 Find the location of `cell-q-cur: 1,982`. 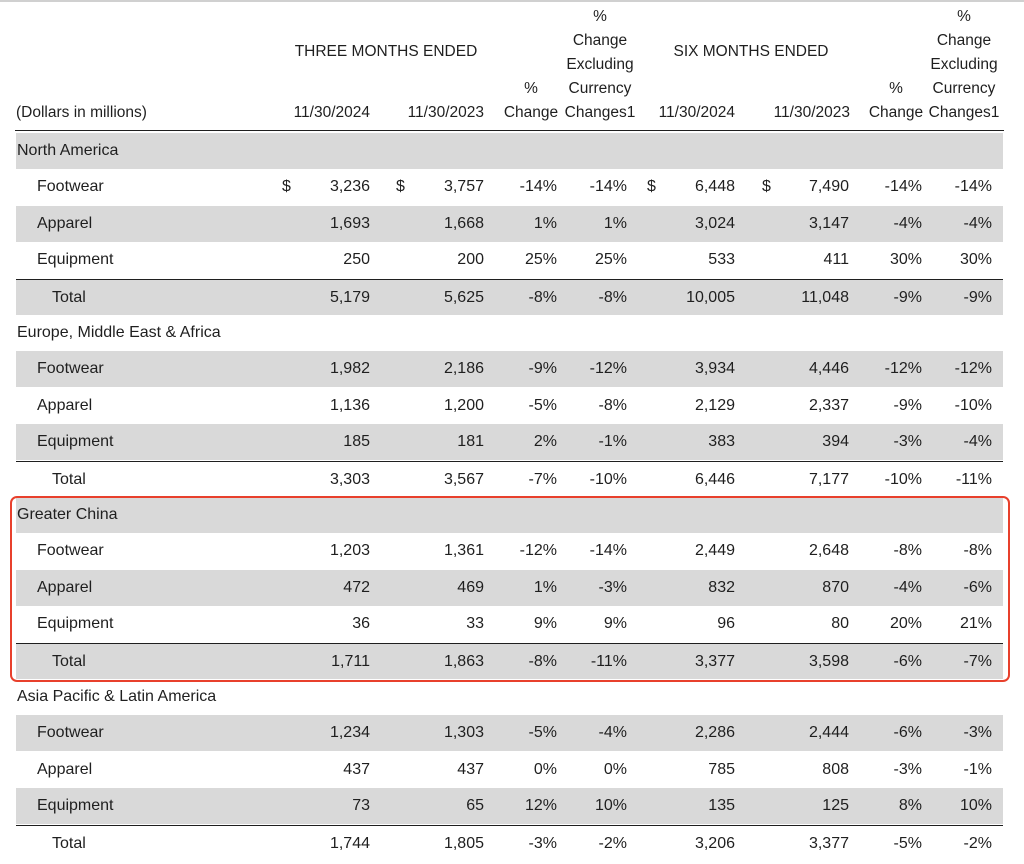

cell-q-cur: 1,982 is located at coordinates (349, 369).